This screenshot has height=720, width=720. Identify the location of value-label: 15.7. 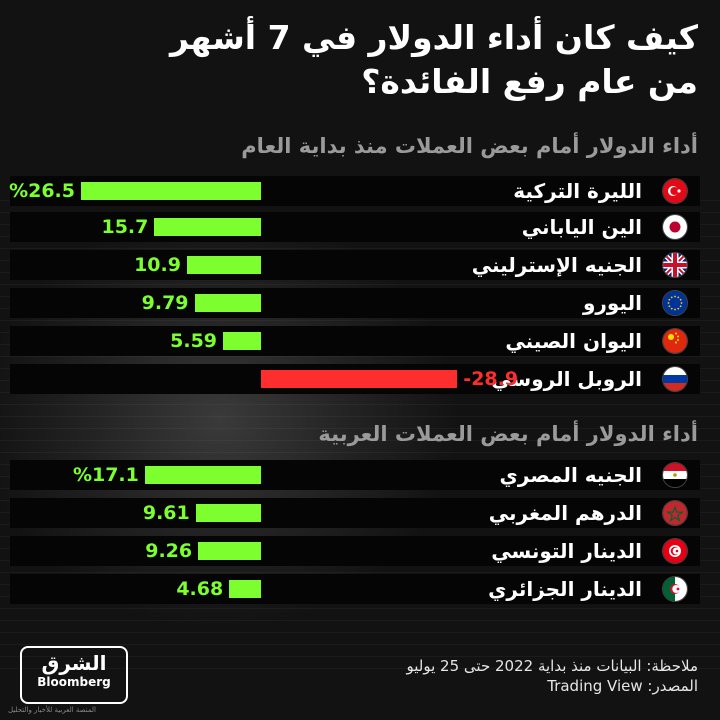
(125, 227).